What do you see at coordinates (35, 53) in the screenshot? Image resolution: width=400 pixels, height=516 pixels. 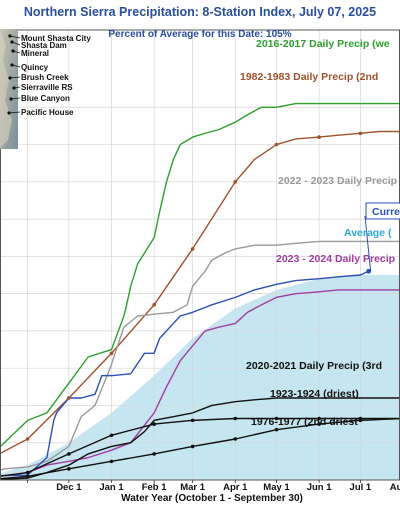 I see `station-label: Mineral` at bounding box center [35, 53].